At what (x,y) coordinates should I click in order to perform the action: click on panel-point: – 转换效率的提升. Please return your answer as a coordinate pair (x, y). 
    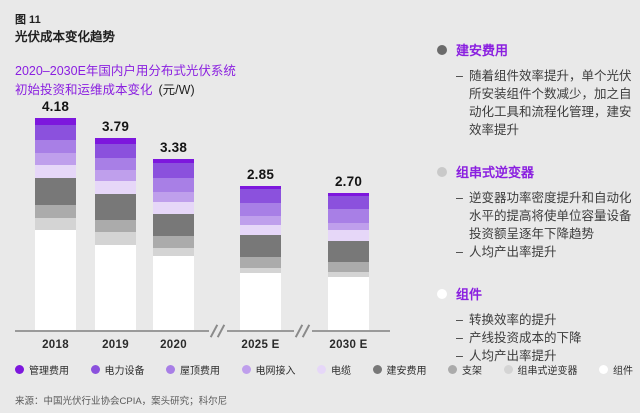
    Looking at the image, I should click on (506, 320).